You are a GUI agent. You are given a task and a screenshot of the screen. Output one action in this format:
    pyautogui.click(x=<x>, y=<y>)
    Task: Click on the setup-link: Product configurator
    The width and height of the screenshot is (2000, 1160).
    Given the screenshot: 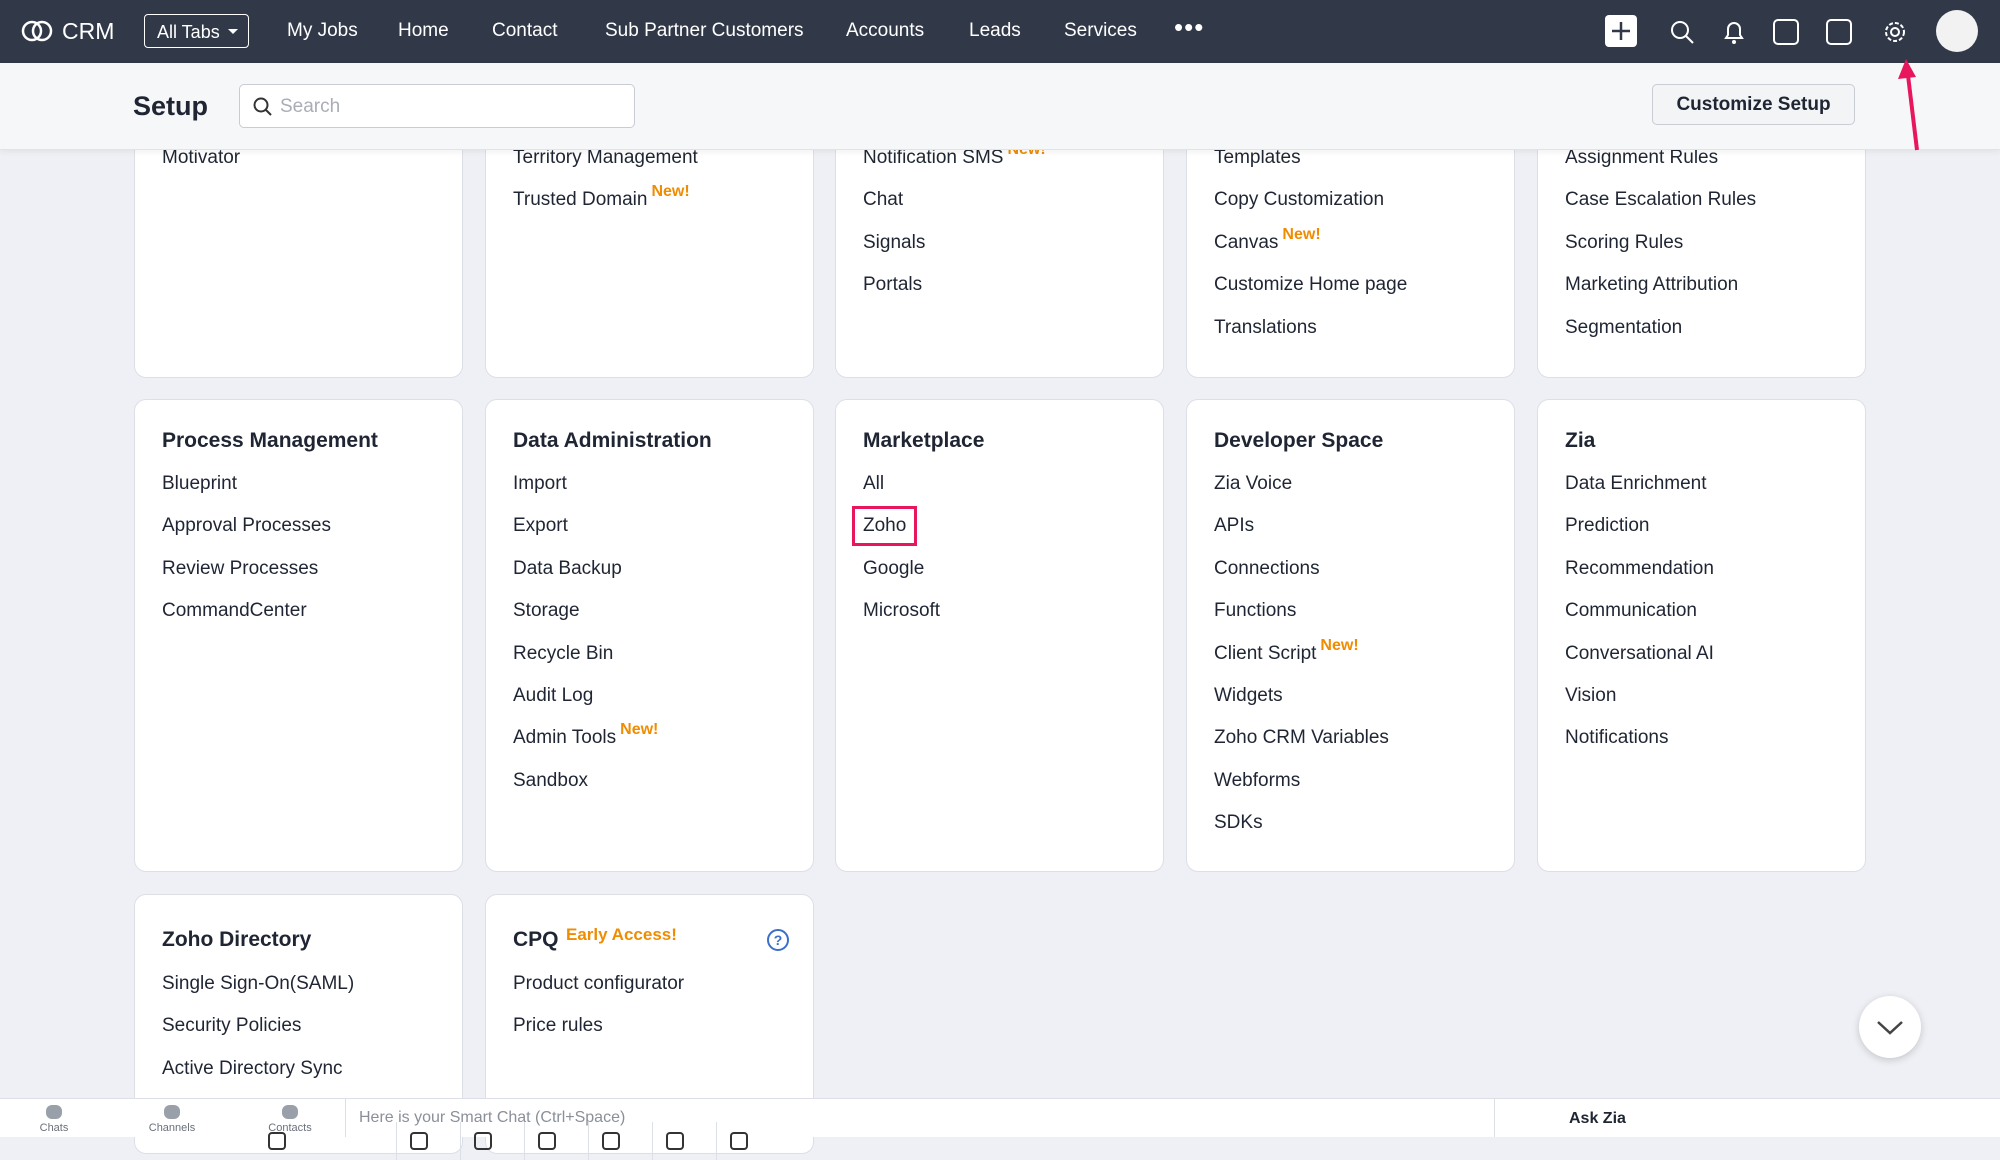 What is the action you would take?
    pyautogui.click(x=598, y=984)
    